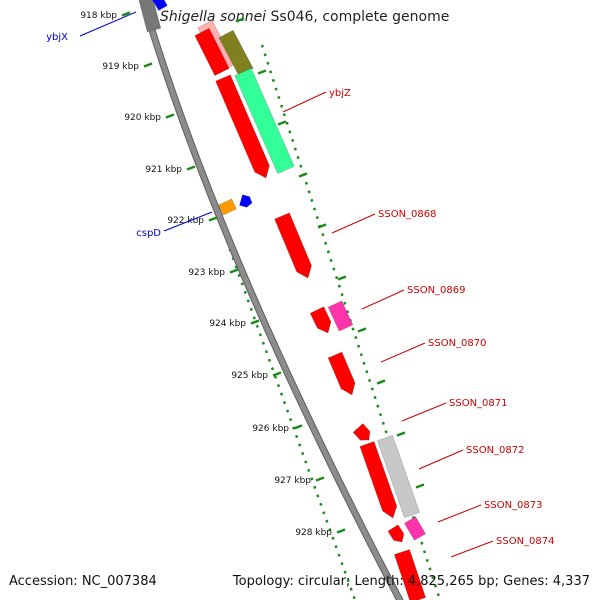 The height and width of the screenshot is (600, 600). What do you see at coordinates (236, 53) in the screenshot?
I see `gene-feature-olive` at bounding box center [236, 53].